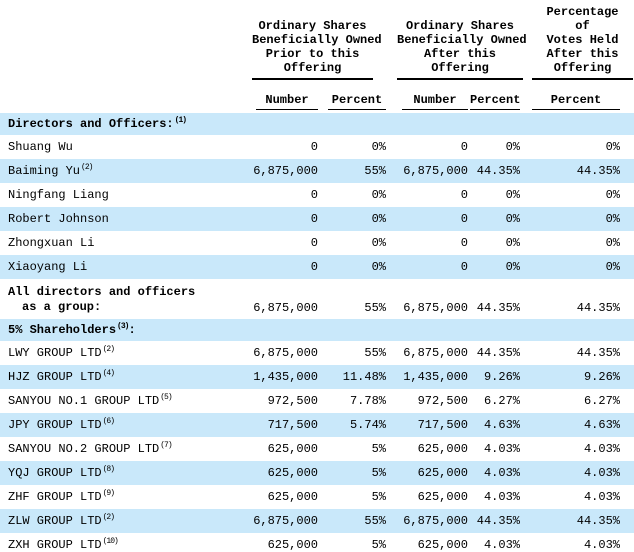  I want to click on percent-after-cell: 4.63%, so click(501, 425).